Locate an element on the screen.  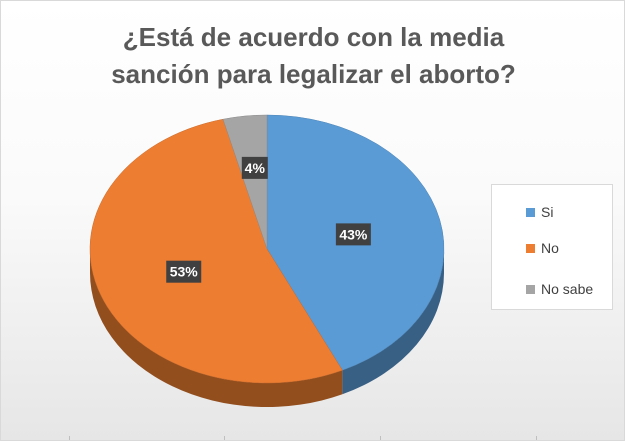
legend: Si No No sabe is located at coordinates (552, 247).